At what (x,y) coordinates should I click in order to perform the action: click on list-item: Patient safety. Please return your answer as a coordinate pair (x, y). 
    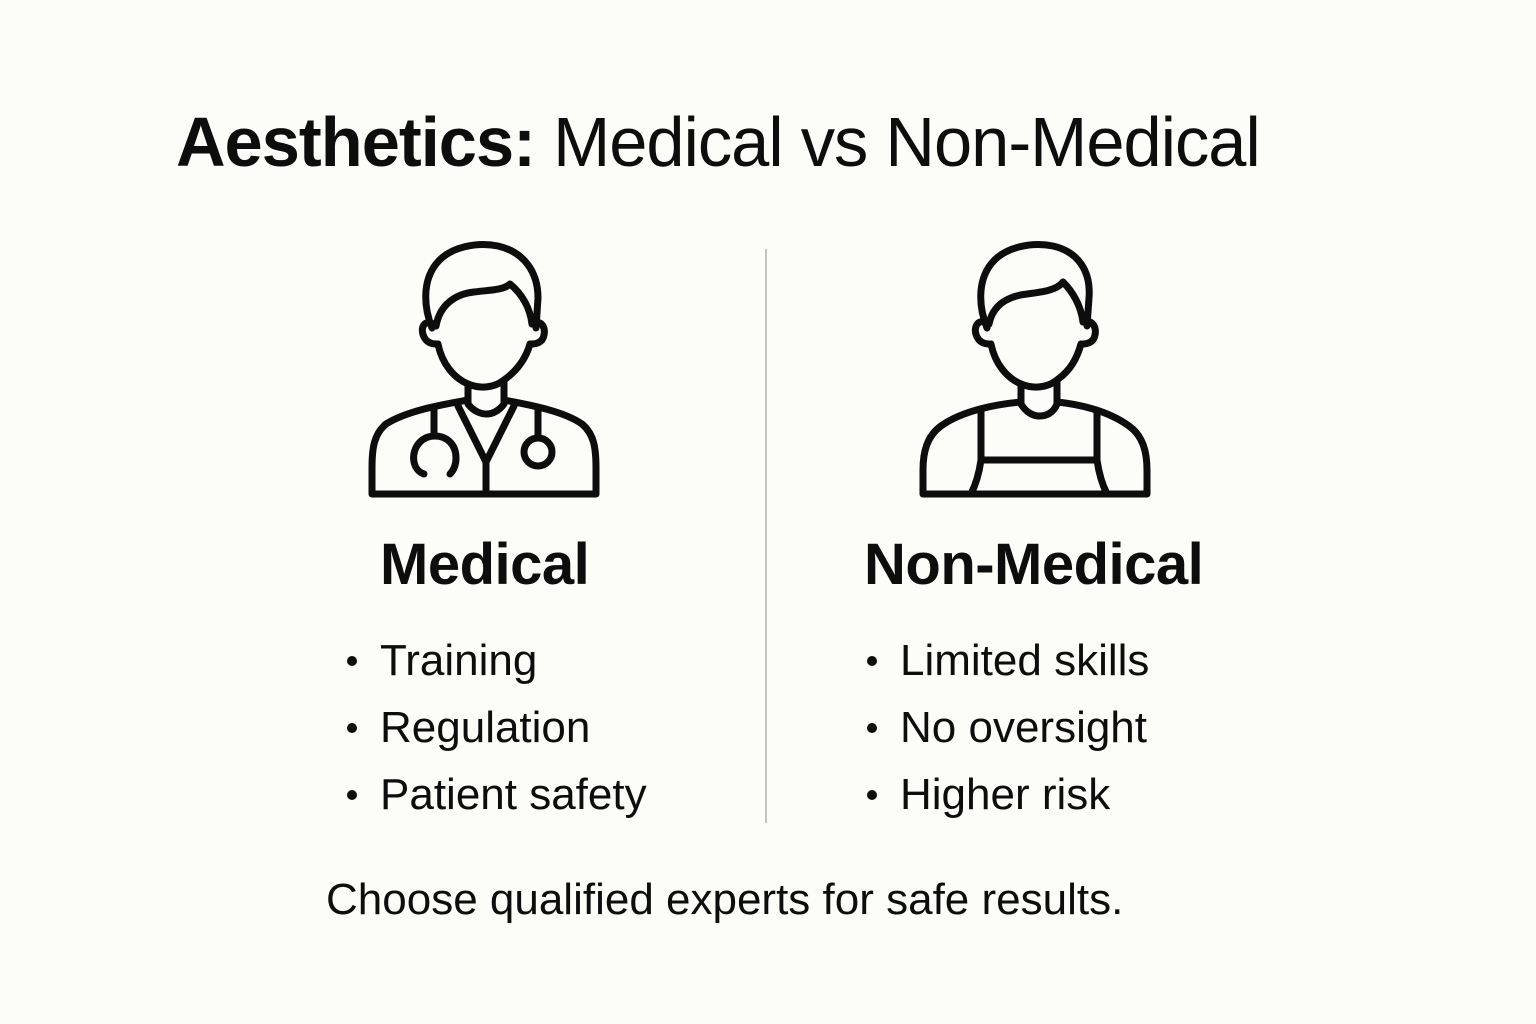
    Looking at the image, I should click on (494, 794).